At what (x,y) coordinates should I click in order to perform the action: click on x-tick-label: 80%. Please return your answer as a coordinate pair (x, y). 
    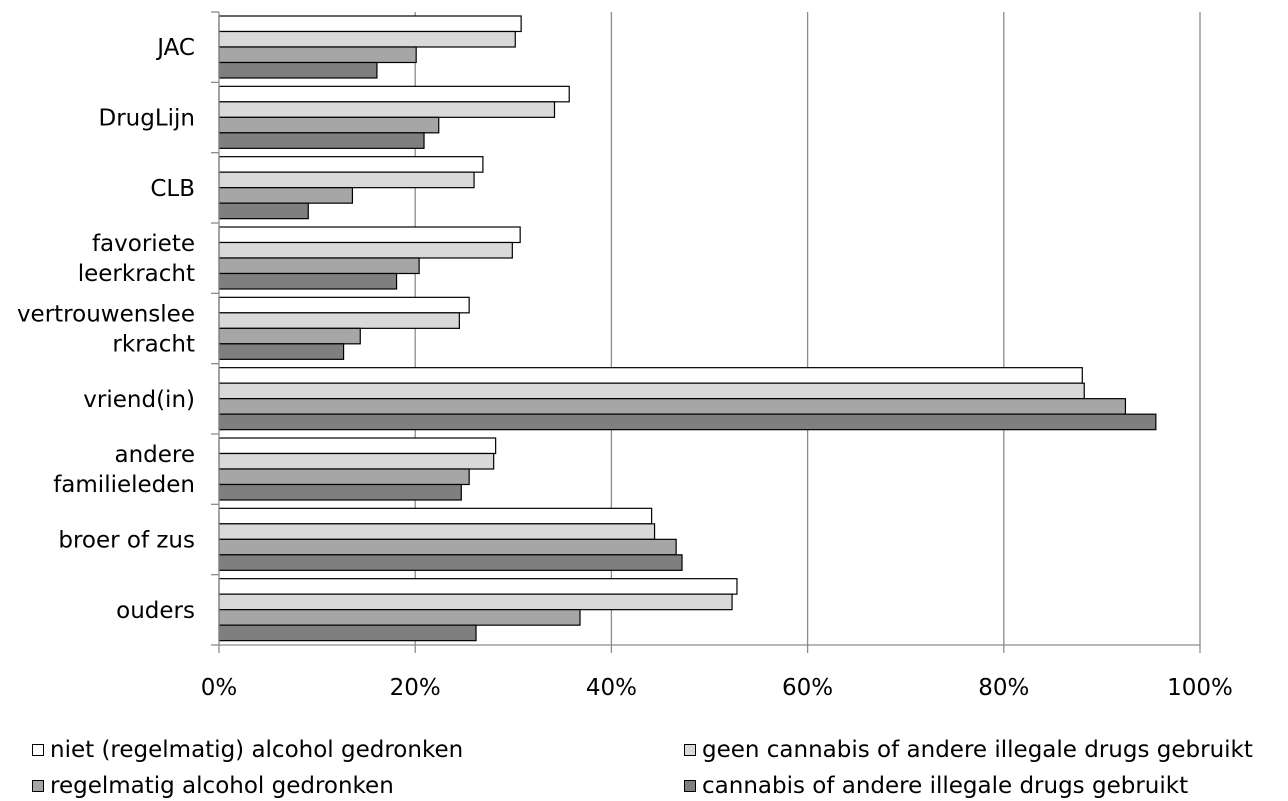
    Looking at the image, I should click on (1003, 688).